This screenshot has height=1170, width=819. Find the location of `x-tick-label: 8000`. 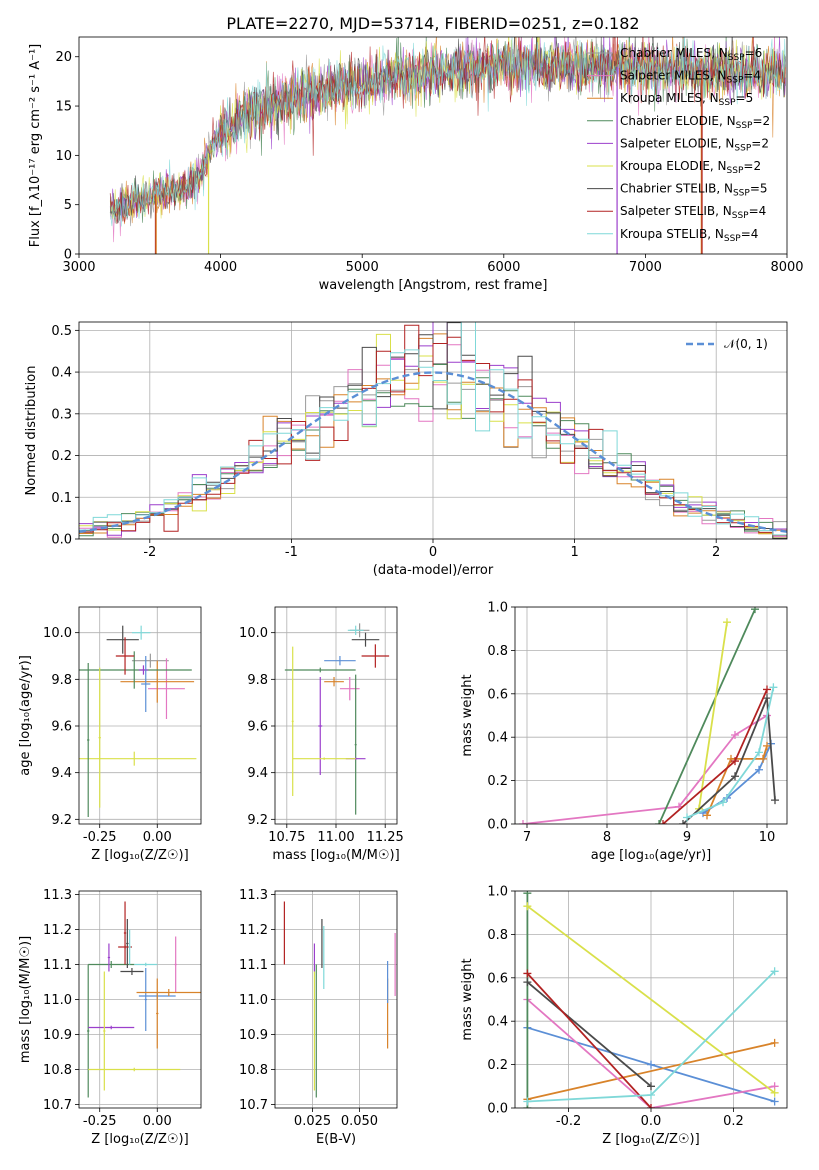

x-tick-label: 8000 is located at coordinates (786, 267).